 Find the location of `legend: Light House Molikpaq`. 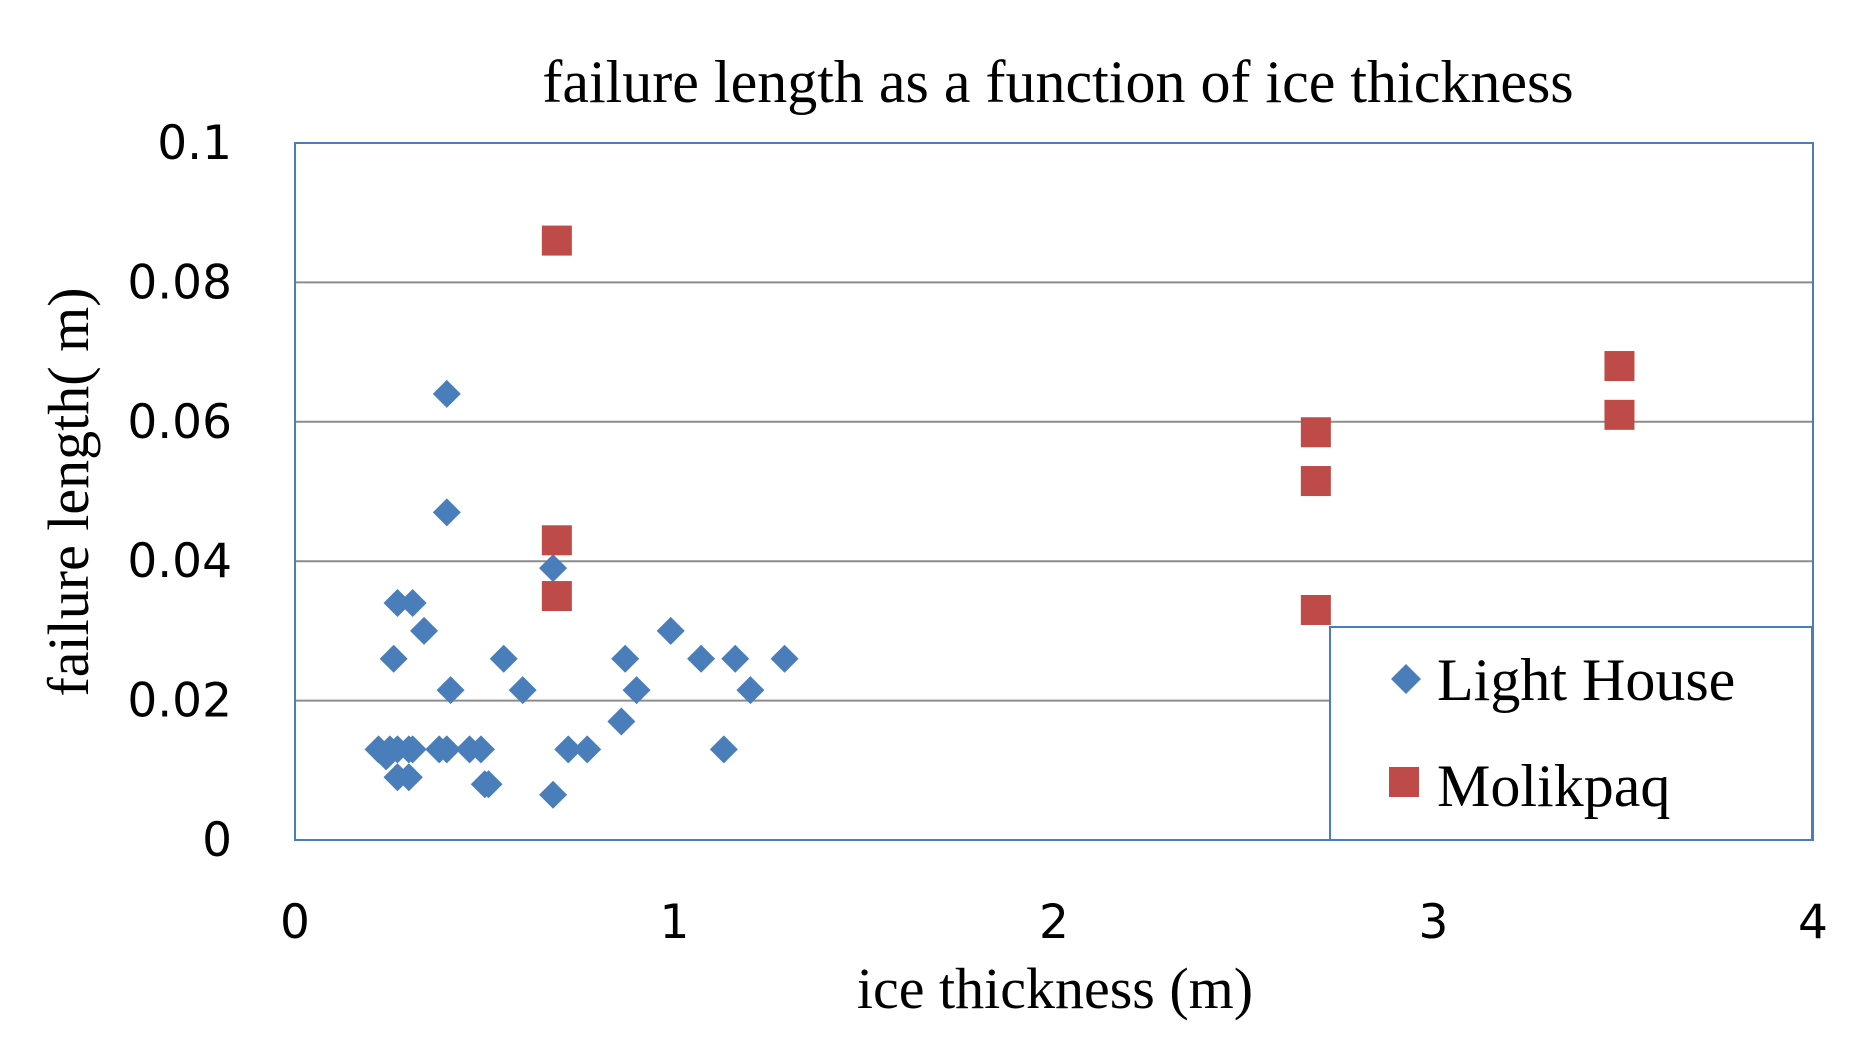

legend: Light House Molikpaq is located at coordinates (1571, 733).